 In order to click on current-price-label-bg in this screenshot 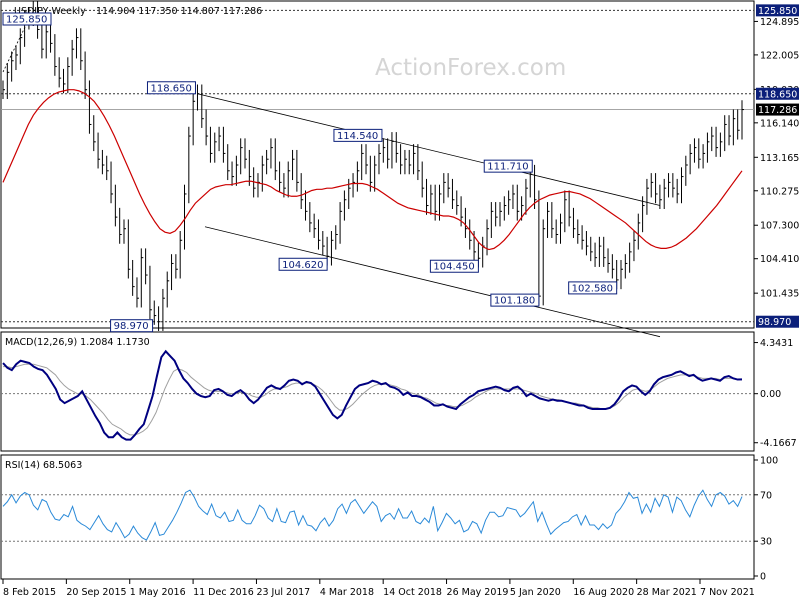, I will do `click(777, 109)`.